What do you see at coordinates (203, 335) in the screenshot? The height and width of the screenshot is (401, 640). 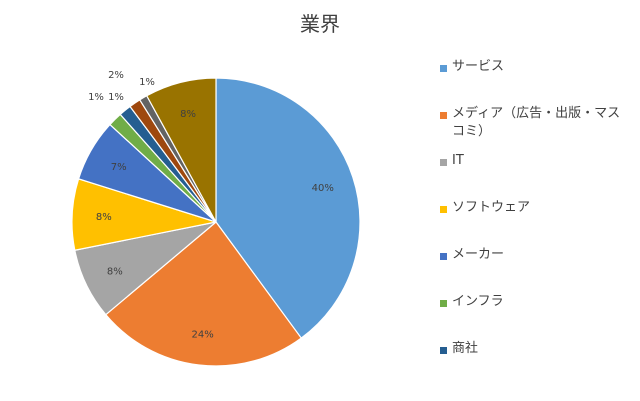 I see `slice-label: 24%` at bounding box center [203, 335].